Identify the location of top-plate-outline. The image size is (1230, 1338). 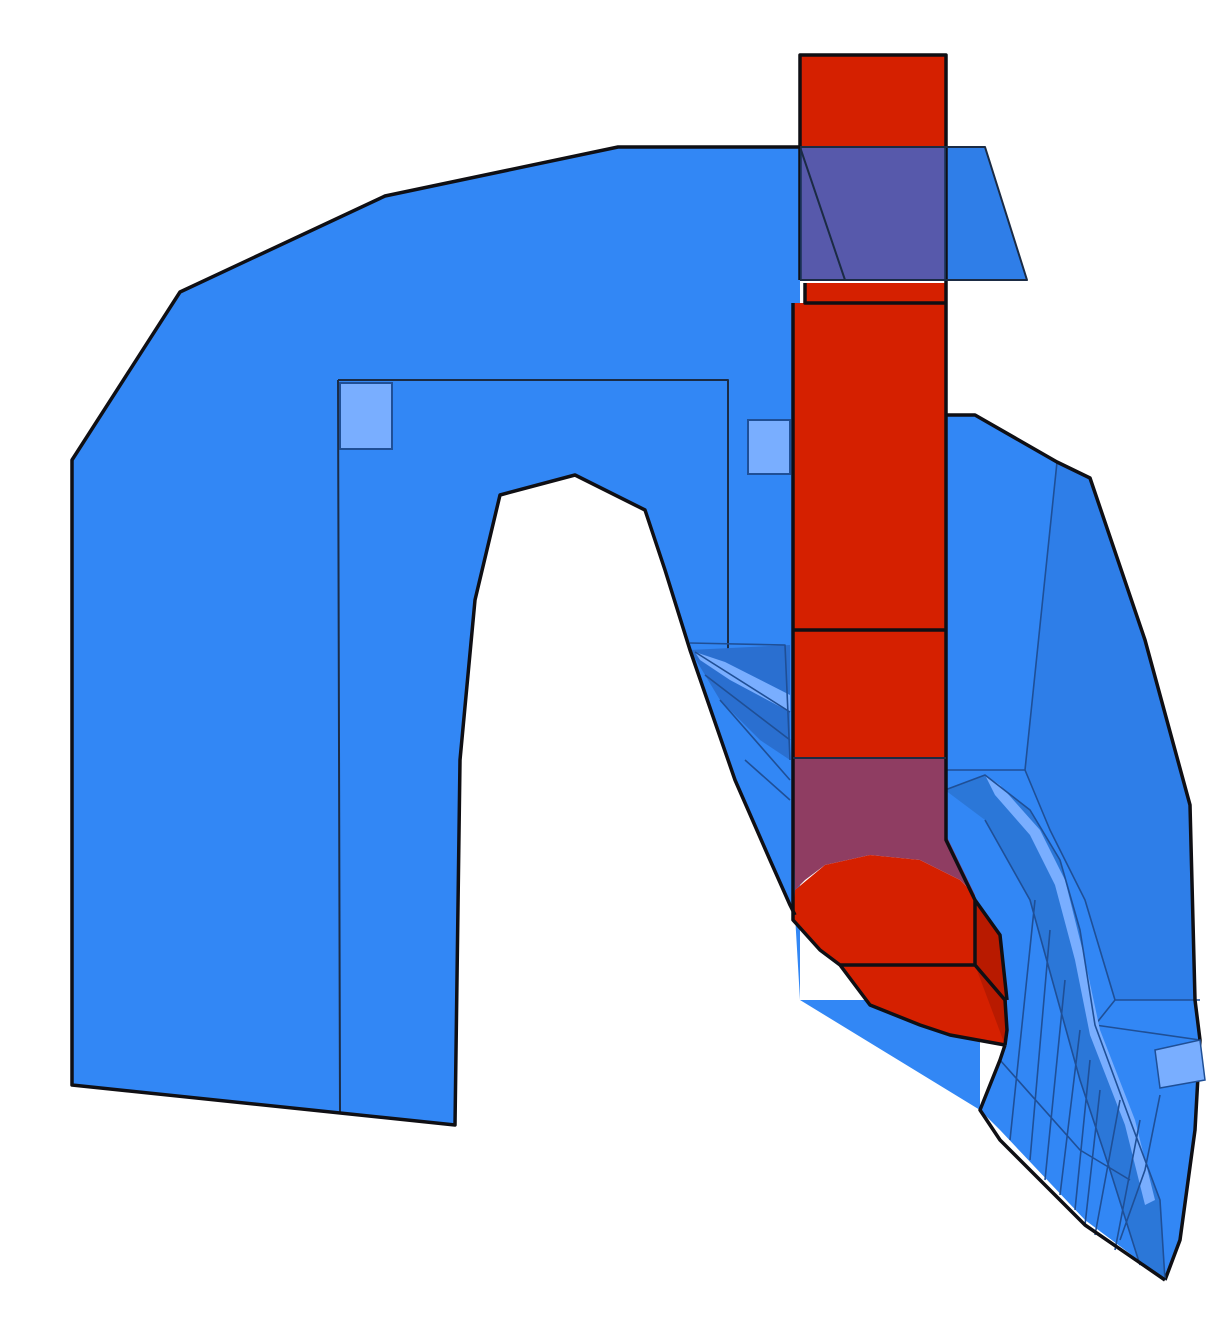
(913, 213).